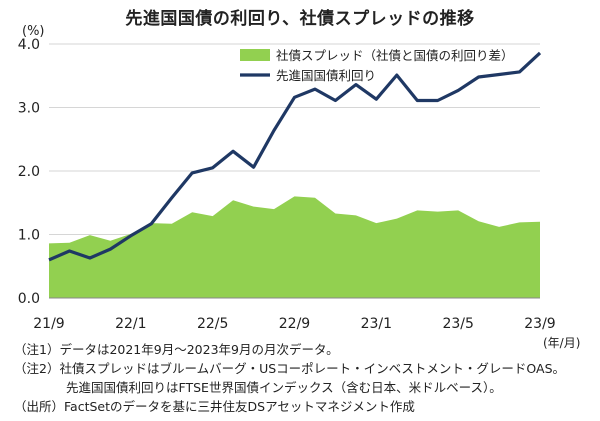  What do you see at coordinates (29, 236) in the screenshot?
I see `y-tick-label: 1.0` at bounding box center [29, 236].